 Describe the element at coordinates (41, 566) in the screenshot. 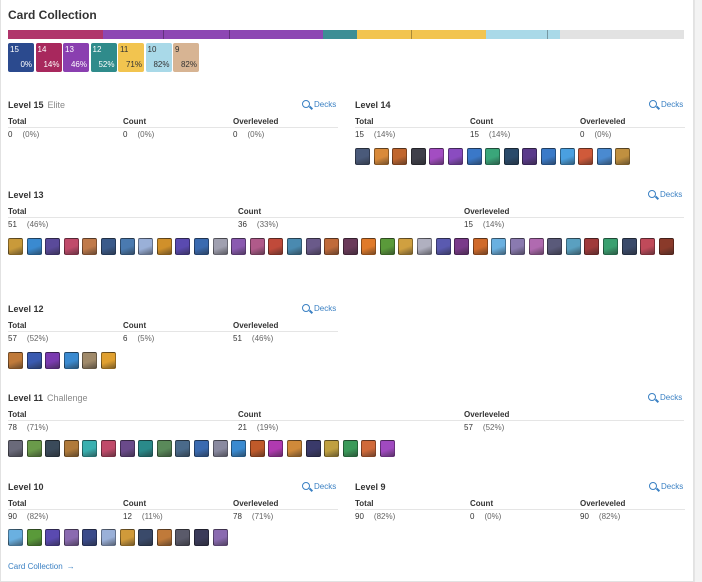

I see `card-collection-link: Card Collection →` at that location.